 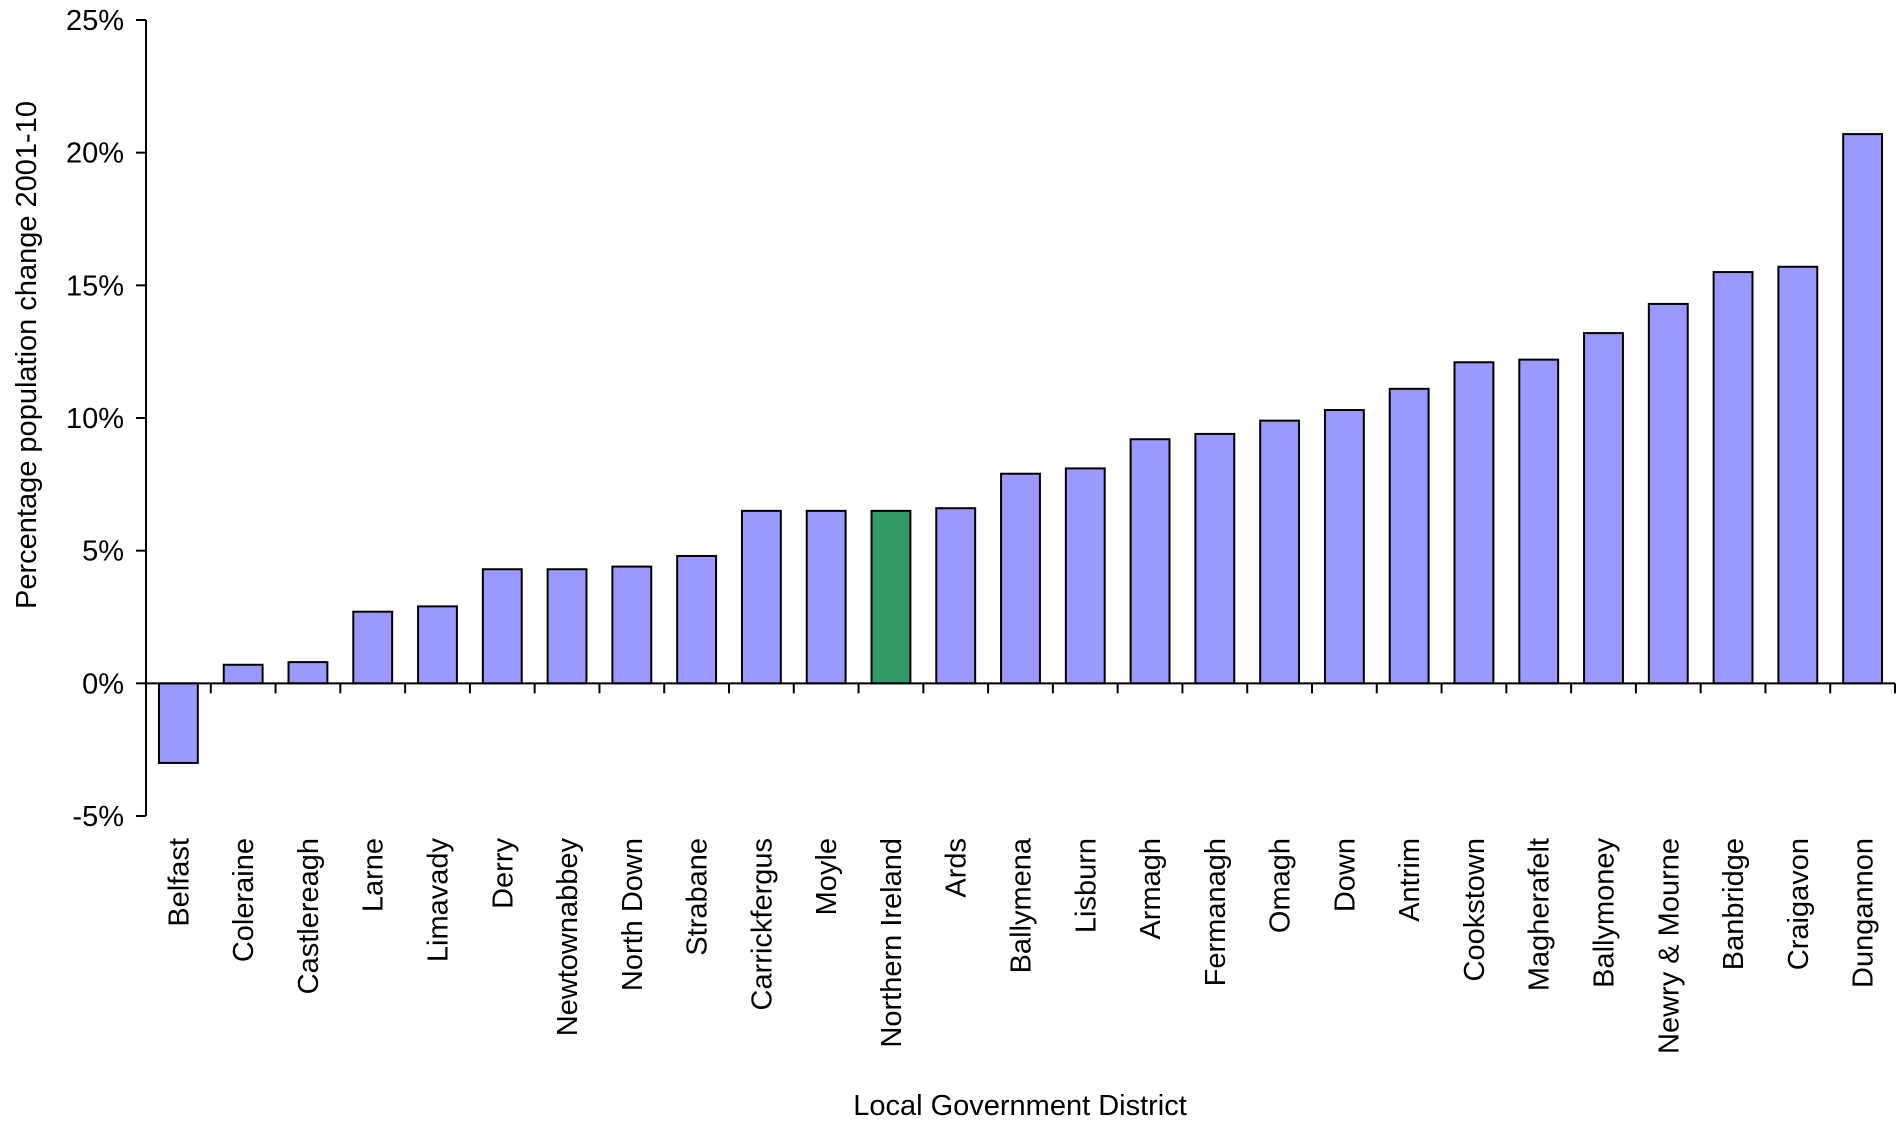 What do you see at coordinates (1281, 885) in the screenshot?
I see `x-tick-label: Omagh` at bounding box center [1281, 885].